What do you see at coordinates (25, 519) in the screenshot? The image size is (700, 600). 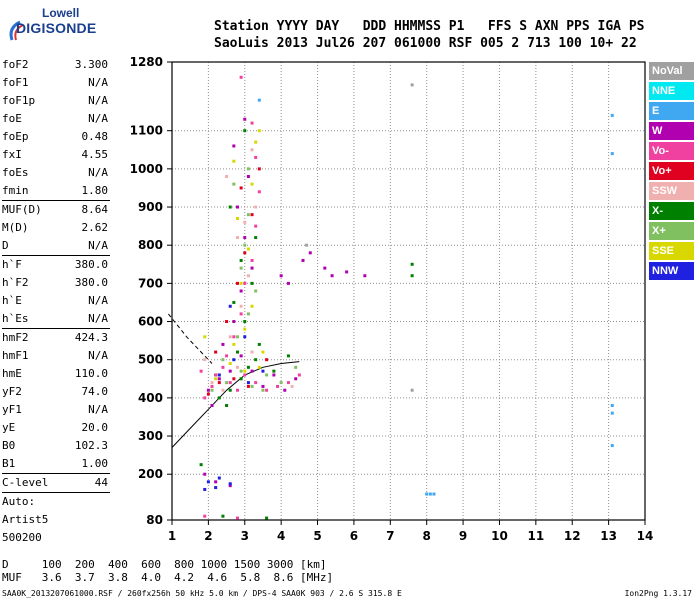 I see `param-name: Artist5` at bounding box center [25, 519].